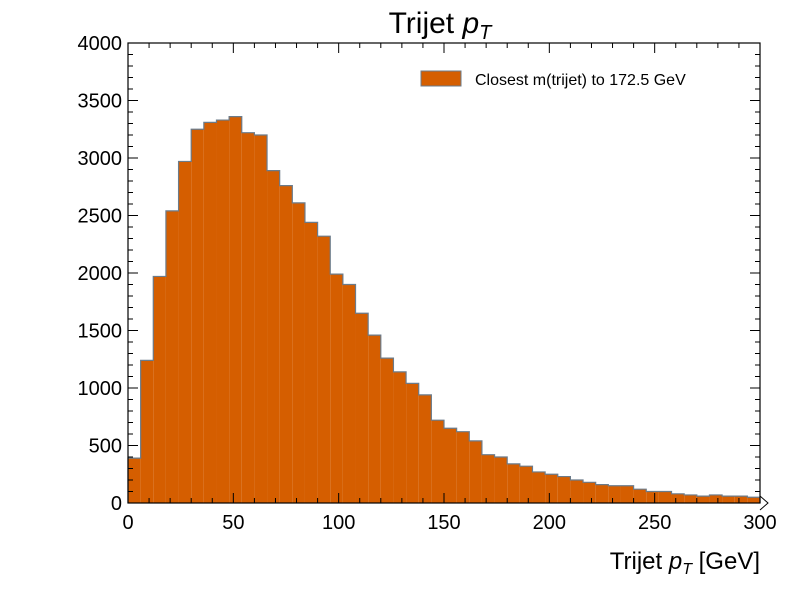 Image resolution: width=800 pixels, height=600 pixels. Describe the element at coordinates (687, 569) in the screenshot. I see `xlabel-sub: T` at that location.